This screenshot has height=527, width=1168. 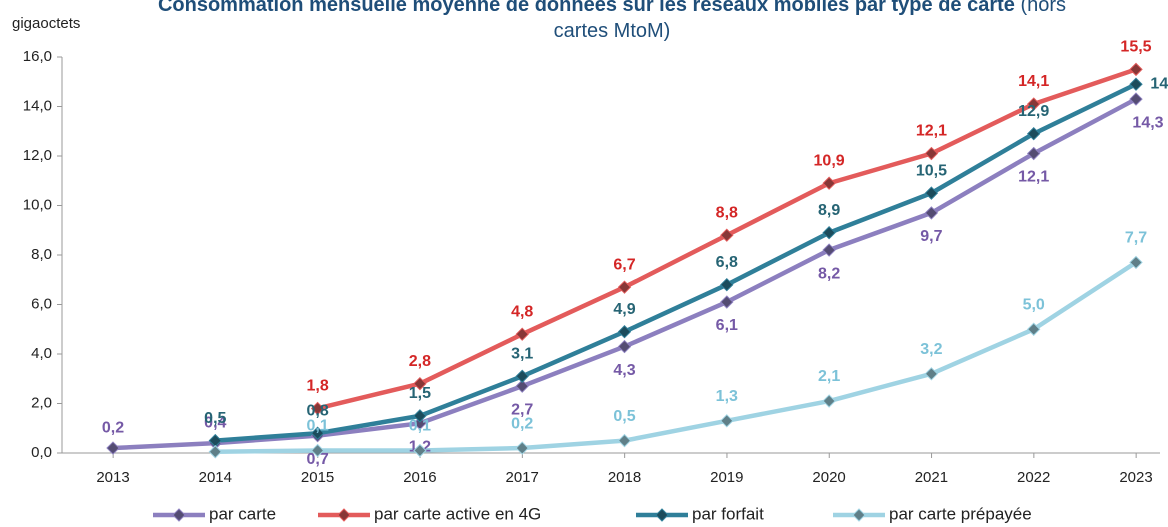 I want to click on value-label: 8,9, so click(x=829, y=210).